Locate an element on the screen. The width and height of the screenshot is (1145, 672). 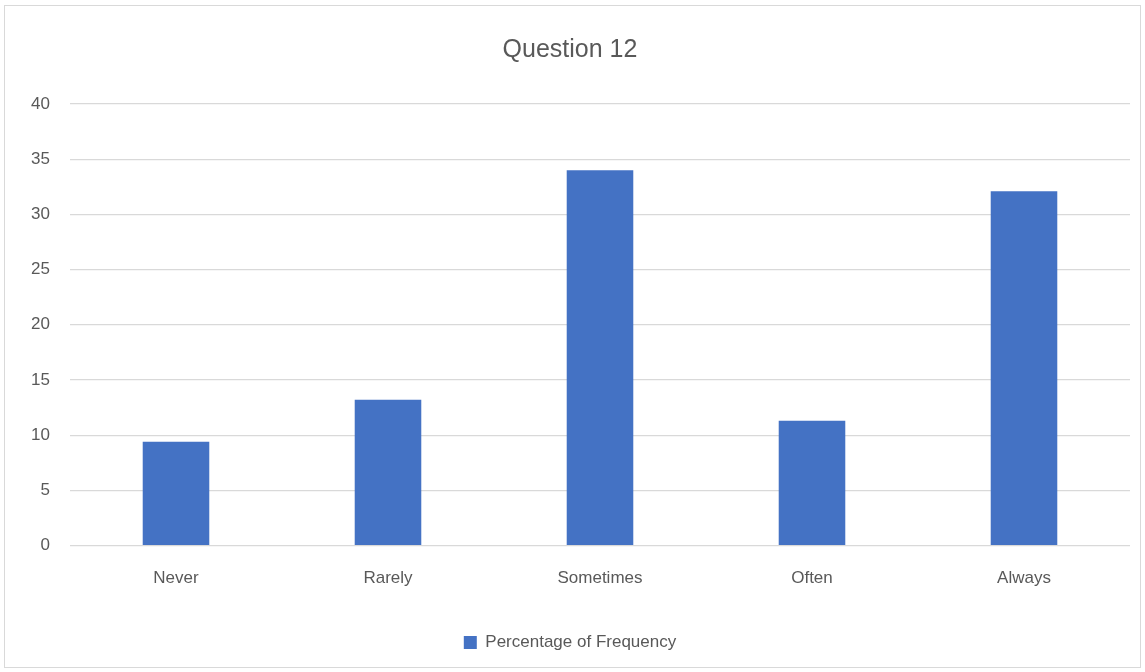
y-tick-label: 5 is located at coordinates (45, 490).